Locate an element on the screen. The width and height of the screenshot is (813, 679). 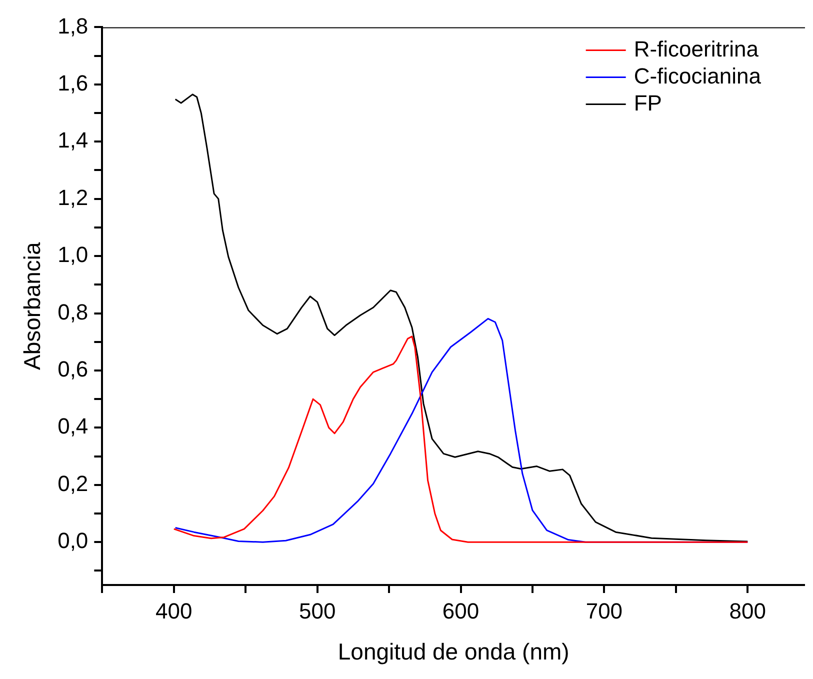
x-tick-label: 500 is located at coordinates (317, 611).